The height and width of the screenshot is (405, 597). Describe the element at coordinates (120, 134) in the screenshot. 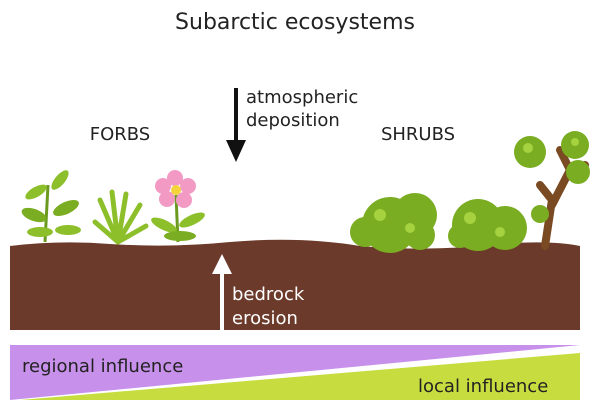

I see `forbs-label: FORBS` at that location.